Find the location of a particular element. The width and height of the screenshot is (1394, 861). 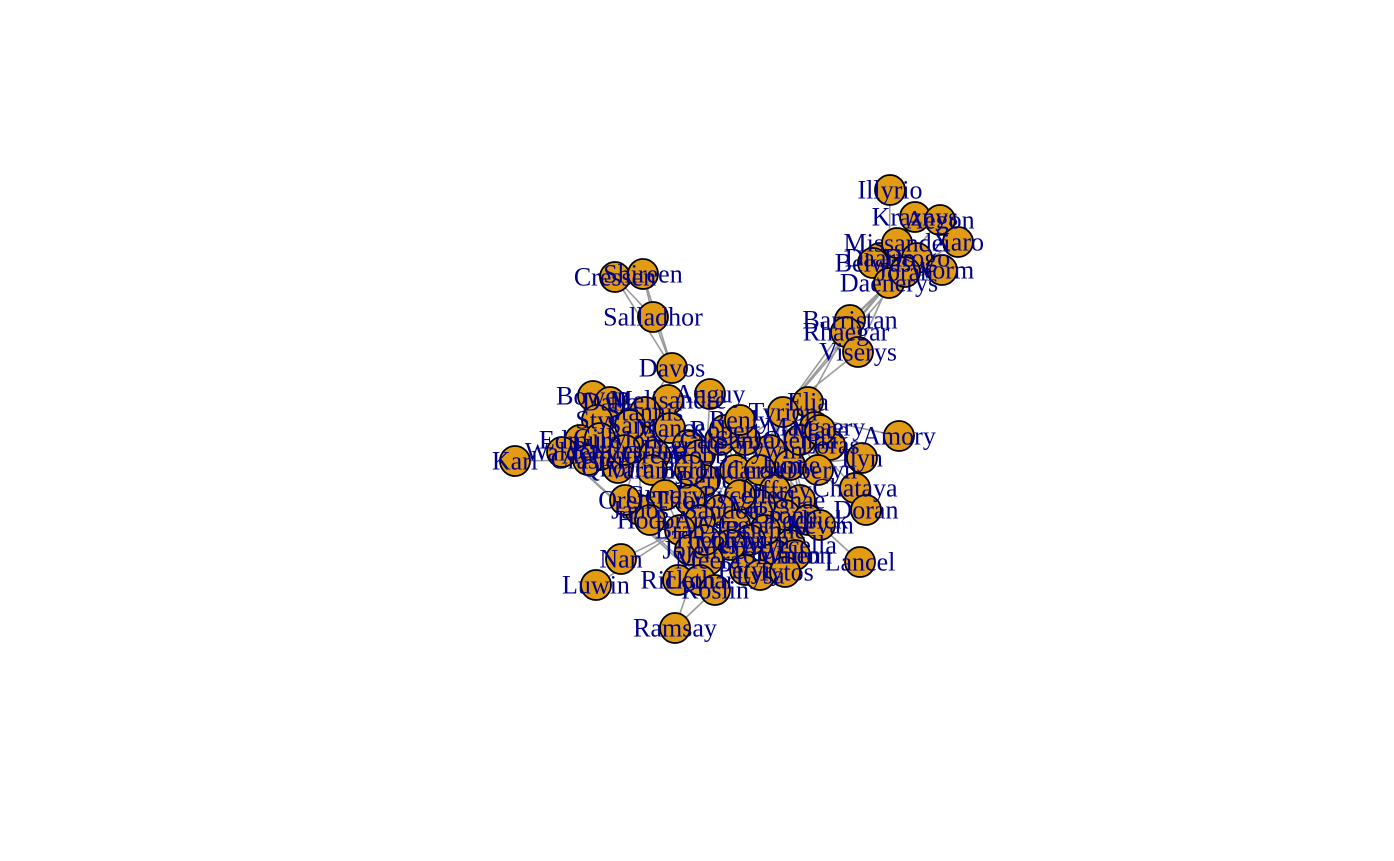

node-label-janos: Janos is located at coordinates (640, 510).